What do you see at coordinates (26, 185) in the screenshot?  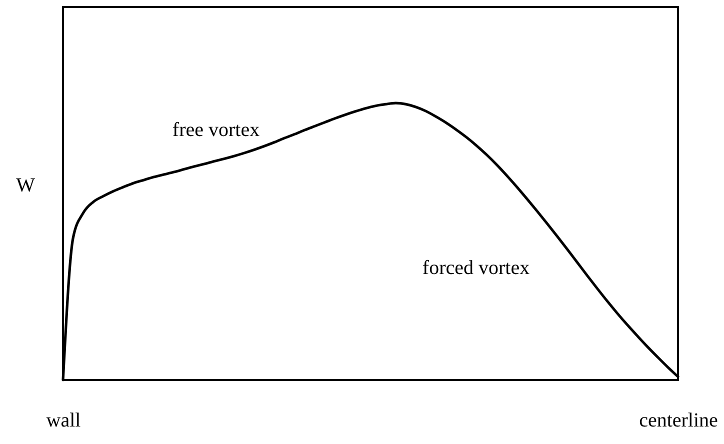 I see `y-axis-title: W` at bounding box center [26, 185].